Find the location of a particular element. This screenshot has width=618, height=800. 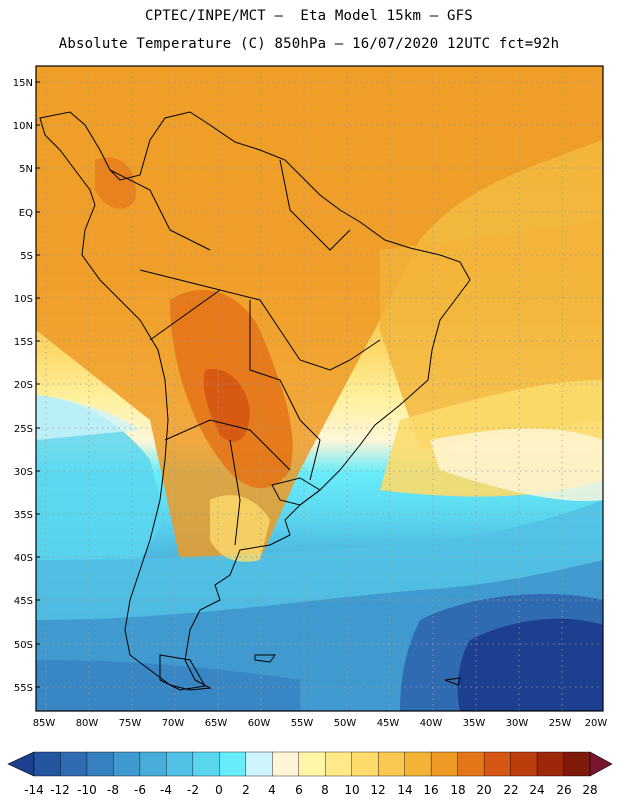

lat-label: 40S is located at coordinates (23, 558).